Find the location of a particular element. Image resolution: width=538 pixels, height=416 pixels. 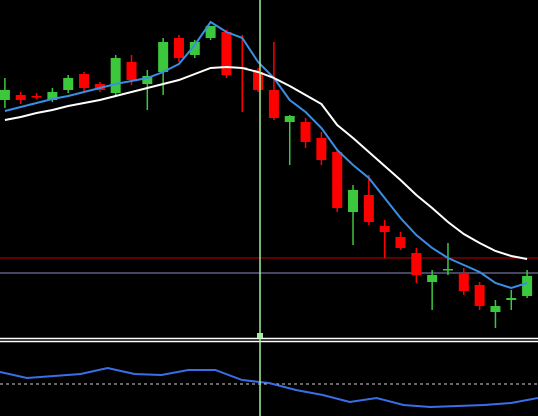

line is located at coordinates (269, 387).